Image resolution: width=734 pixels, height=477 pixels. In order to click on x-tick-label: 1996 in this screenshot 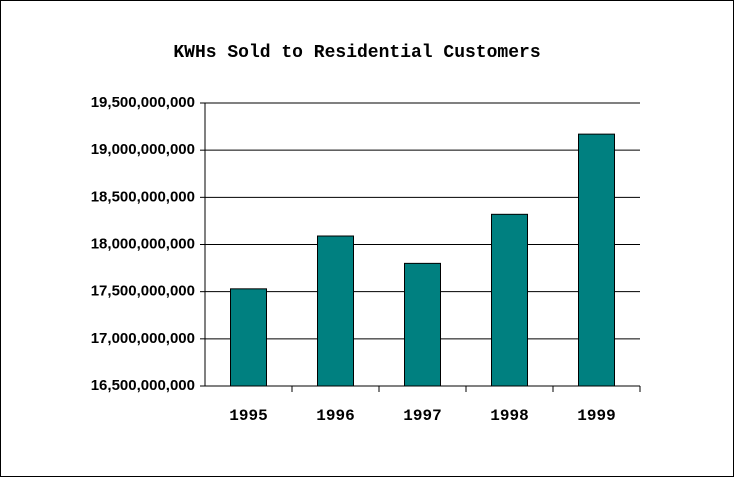, I will do `click(335, 416)`.